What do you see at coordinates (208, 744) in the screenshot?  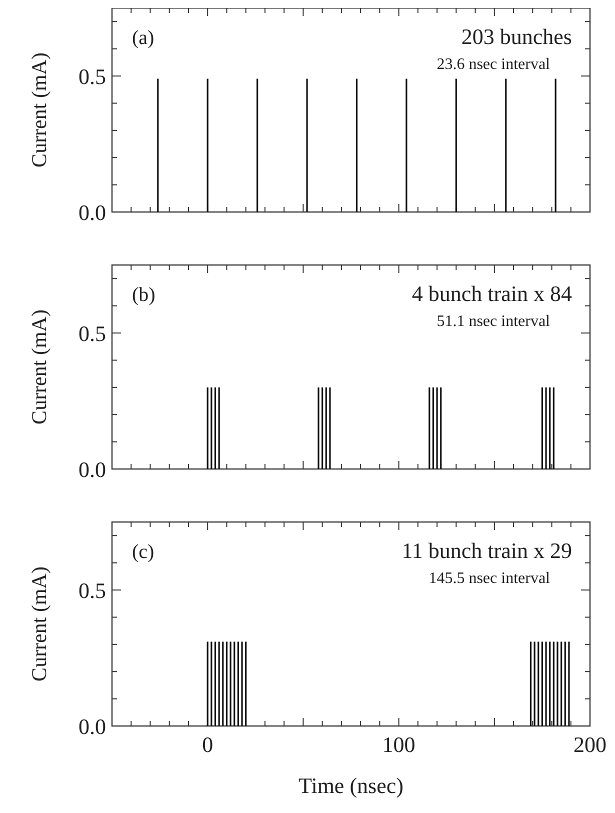 I see `x-tick-label: 0` at bounding box center [208, 744].